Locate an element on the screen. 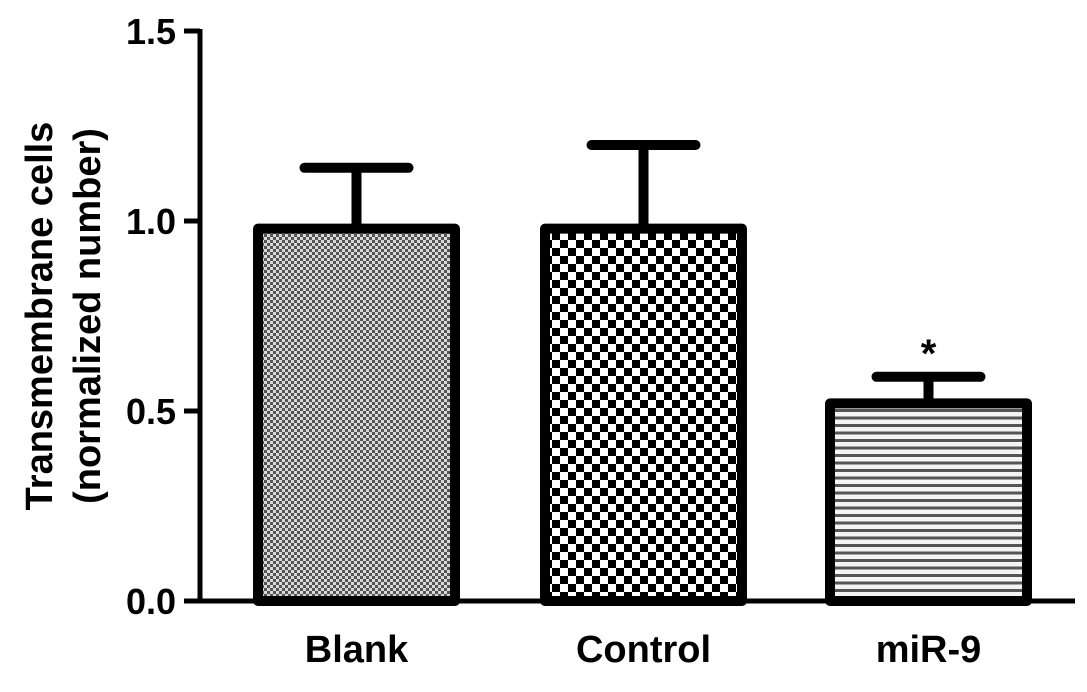 Image resolution: width=1087 pixels, height=692 pixels. x-tick-label: Control is located at coordinates (643, 650).